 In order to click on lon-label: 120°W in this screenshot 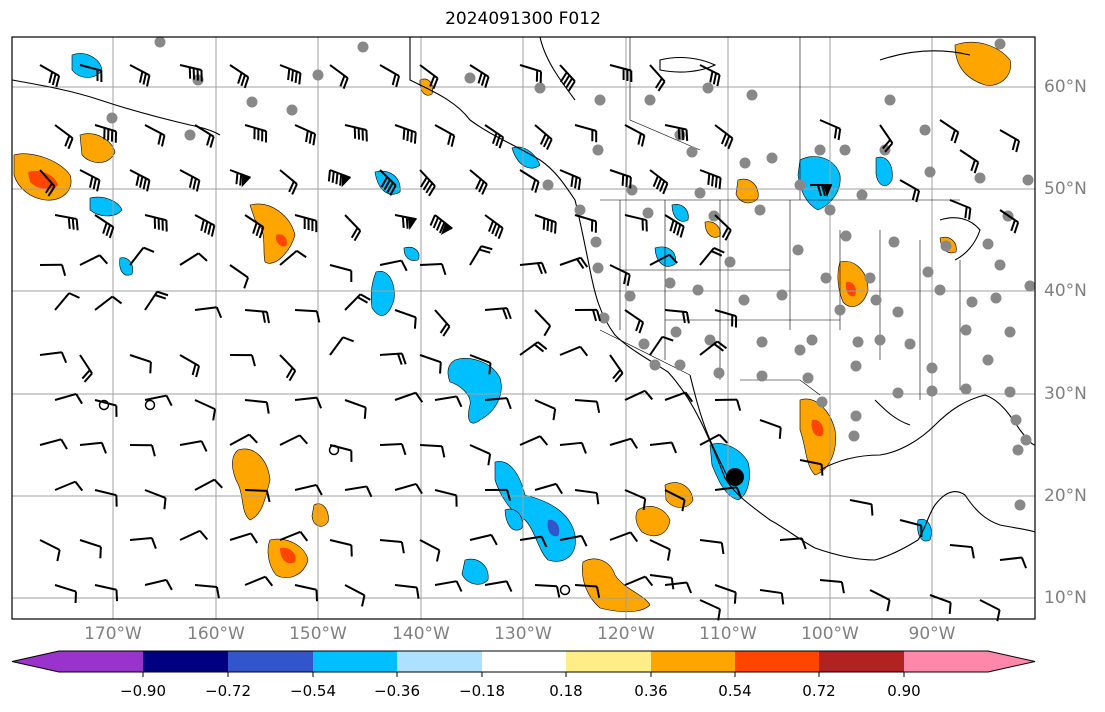, I will do `click(626, 634)`.